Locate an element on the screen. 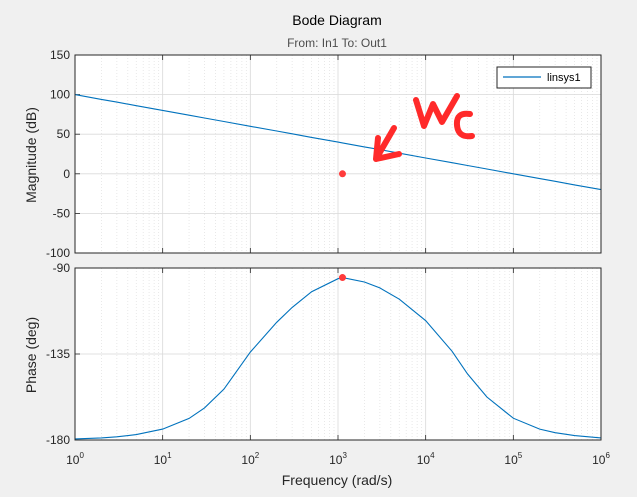 The width and height of the screenshot is (637, 497). annotation-w-glyph is located at coordinates (436, 111).